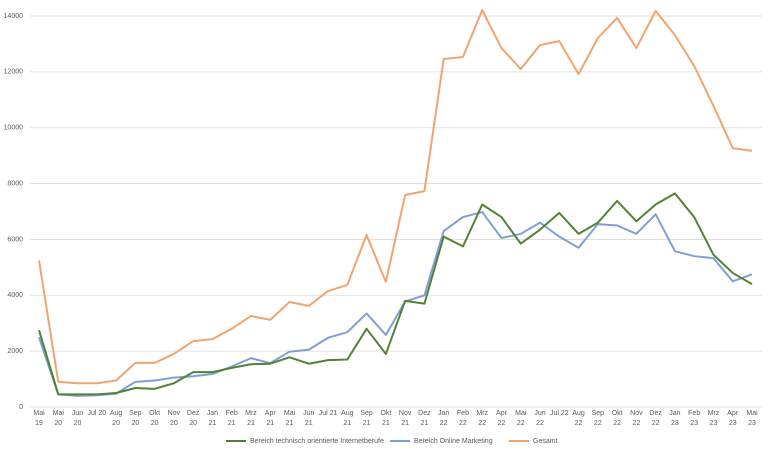 Image resolution: width=768 pixels, height=452 pixels. Describe the element at coordinates (366, 418) in the screenshot. I see `x-tick-label: Sep 21` at that location.